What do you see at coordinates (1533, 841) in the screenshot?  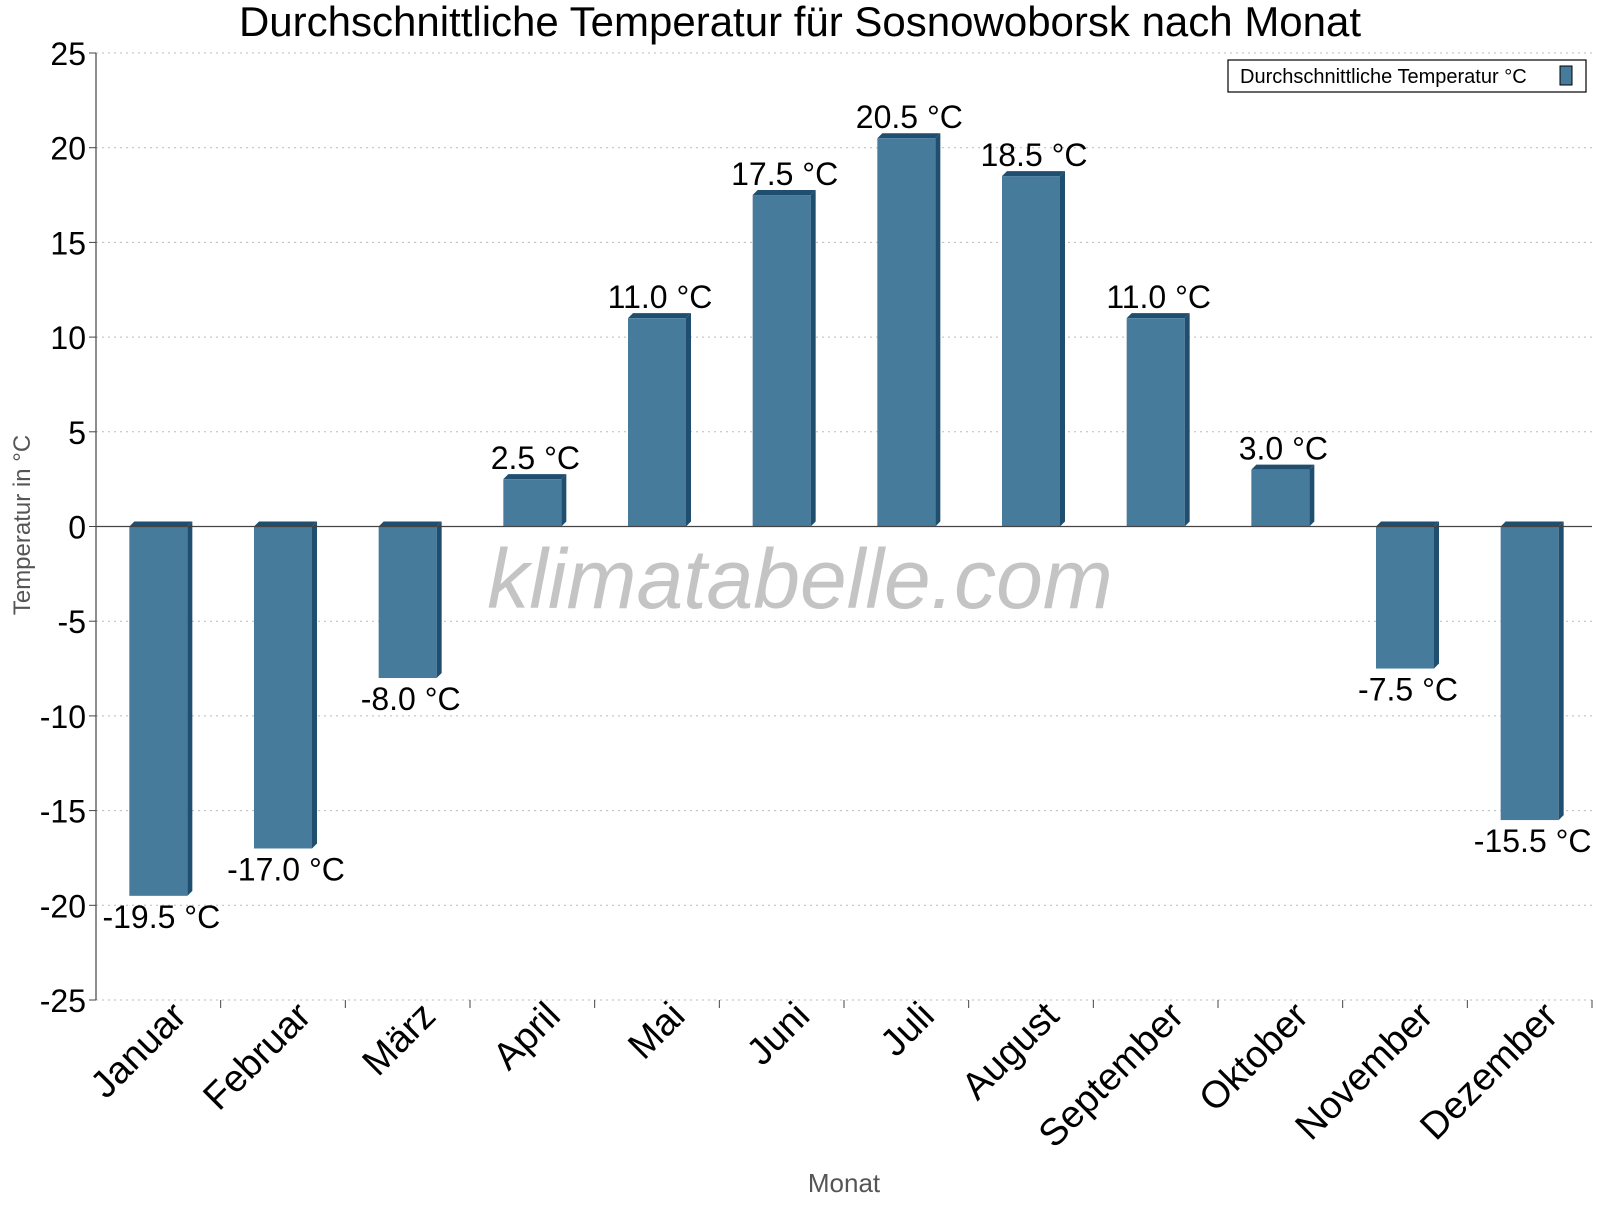 I see `data-label: -15.5 °C` at bounding box center [1533, 841].